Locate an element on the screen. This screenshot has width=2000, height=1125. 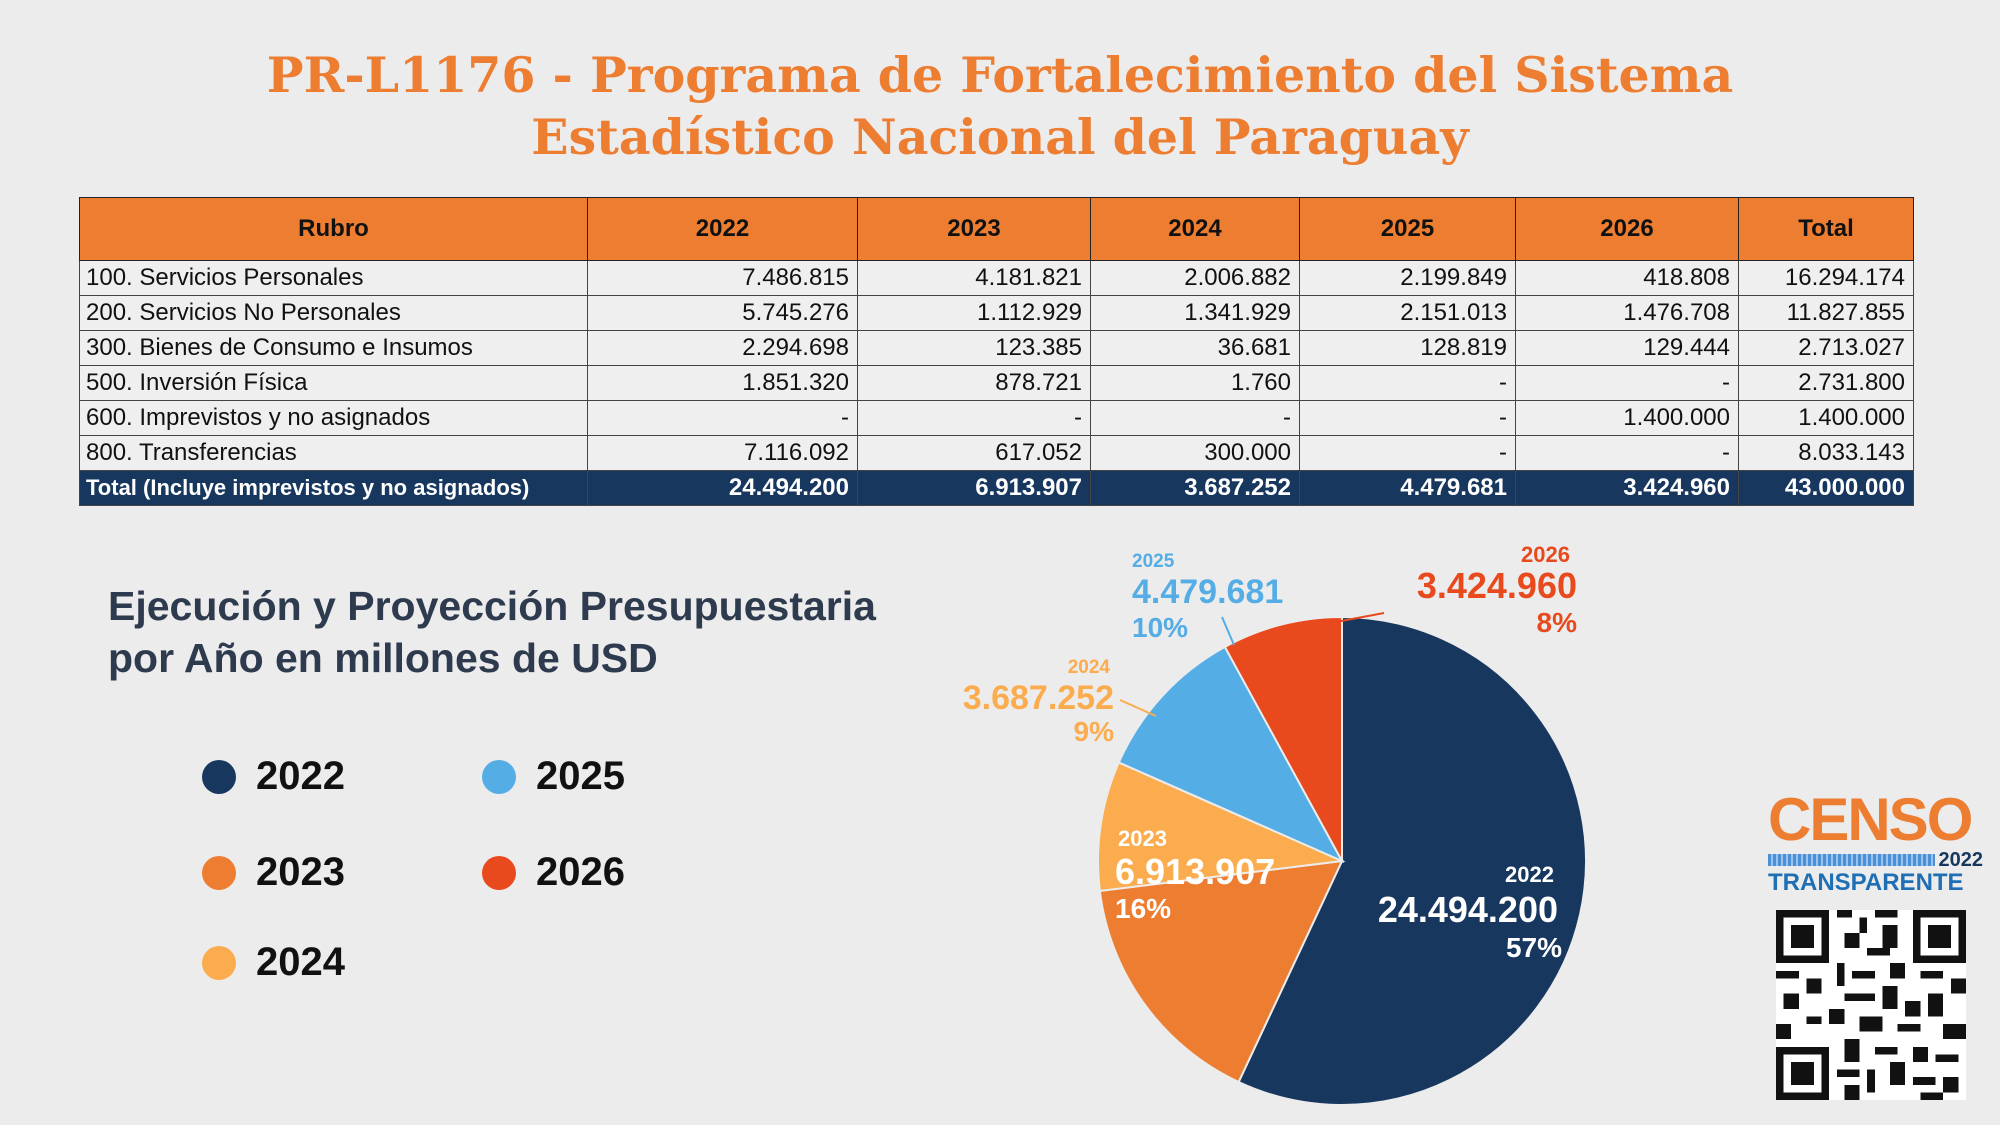
legend-item-2025: 2025 is located at coordinates (553, 776).